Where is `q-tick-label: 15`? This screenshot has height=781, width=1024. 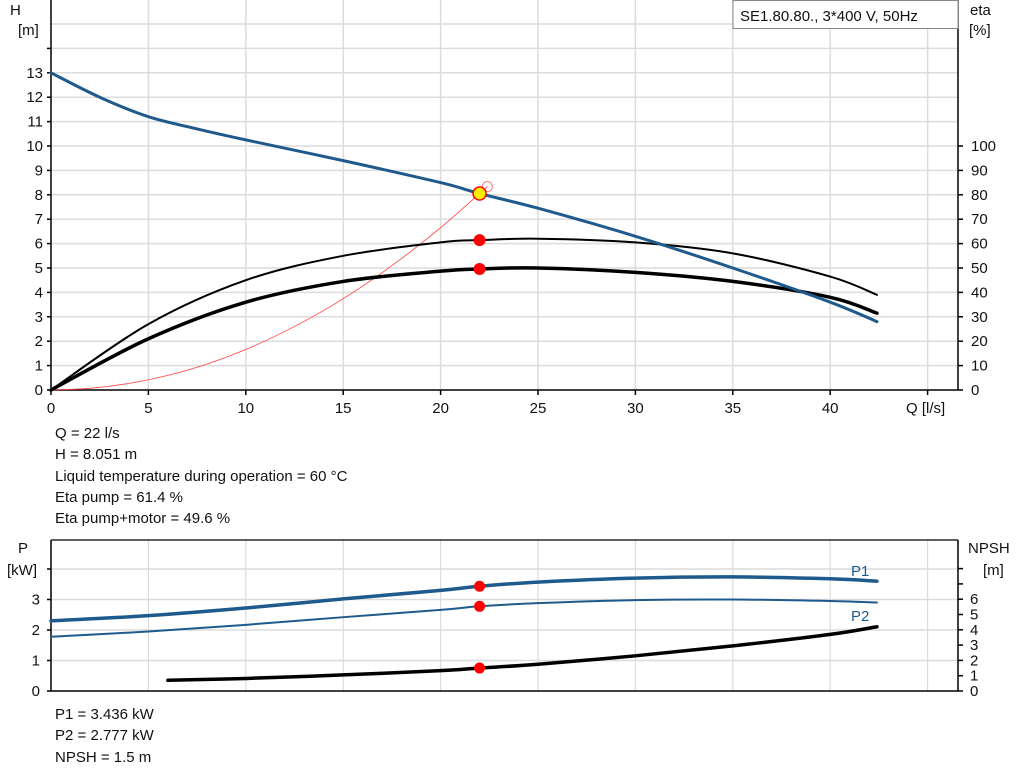
q-tick-label: 15 is located at coordinates (343, 408).